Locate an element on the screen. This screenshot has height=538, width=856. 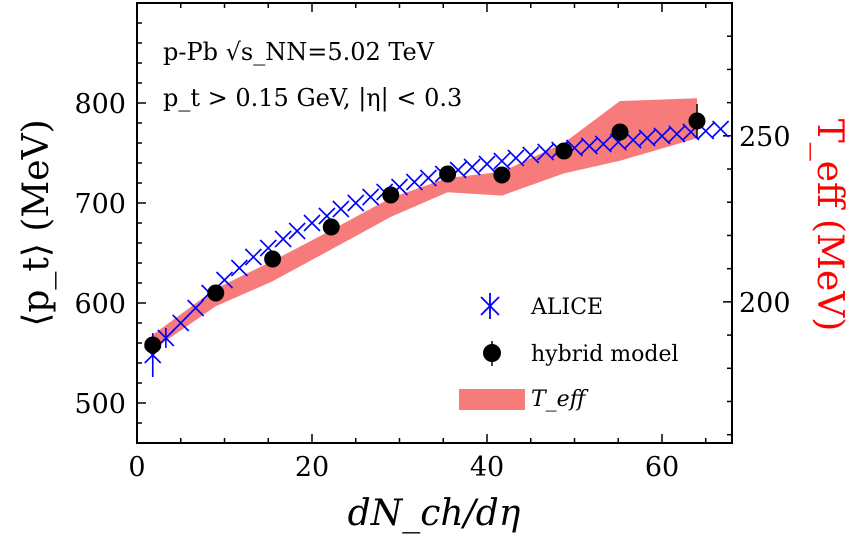
legend-teff-swatch is located at coordinates (492, 399).